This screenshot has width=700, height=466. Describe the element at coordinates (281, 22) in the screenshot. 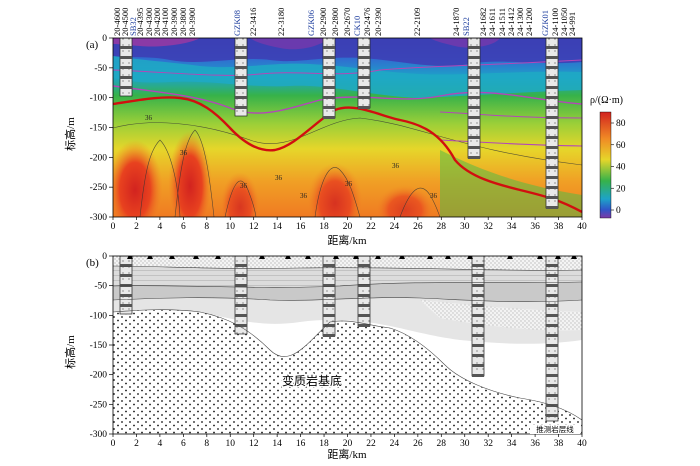

I see `well-label: 22-3180` at that location.